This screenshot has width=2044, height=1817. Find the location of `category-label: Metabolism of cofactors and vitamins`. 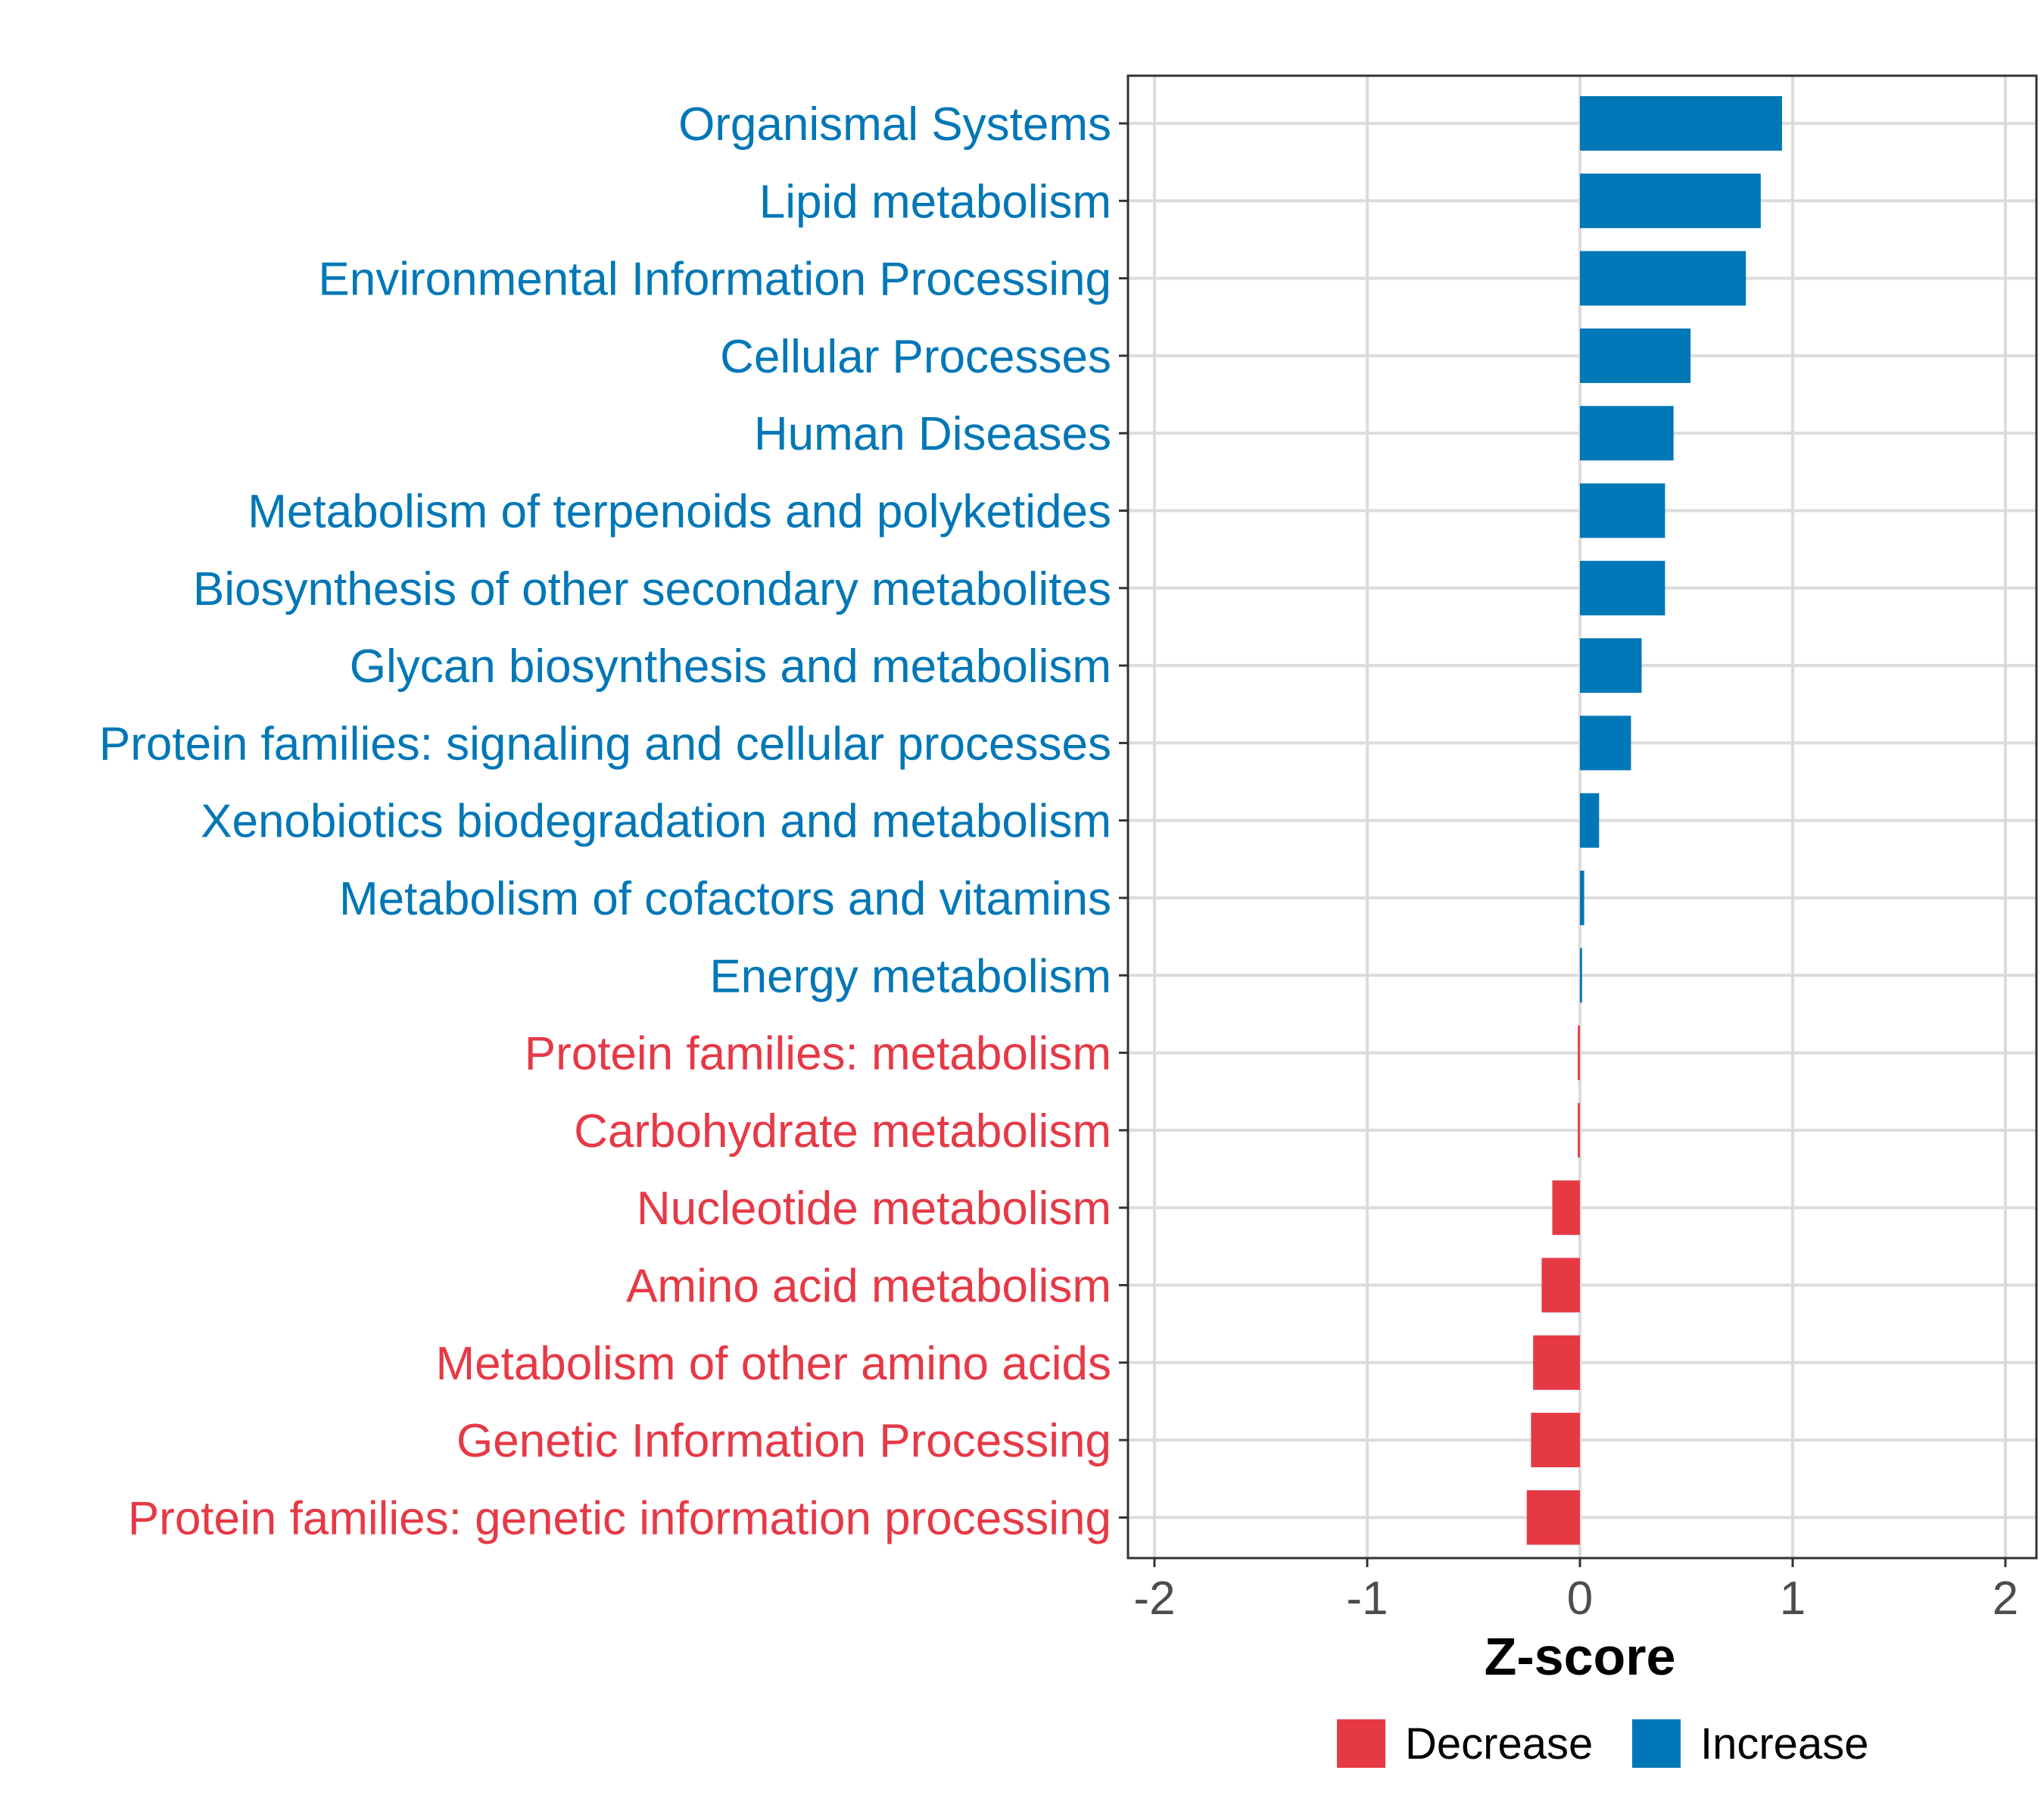

category-label: Metabolism of cofactors and vitamins is located at coordinates (725, 899).